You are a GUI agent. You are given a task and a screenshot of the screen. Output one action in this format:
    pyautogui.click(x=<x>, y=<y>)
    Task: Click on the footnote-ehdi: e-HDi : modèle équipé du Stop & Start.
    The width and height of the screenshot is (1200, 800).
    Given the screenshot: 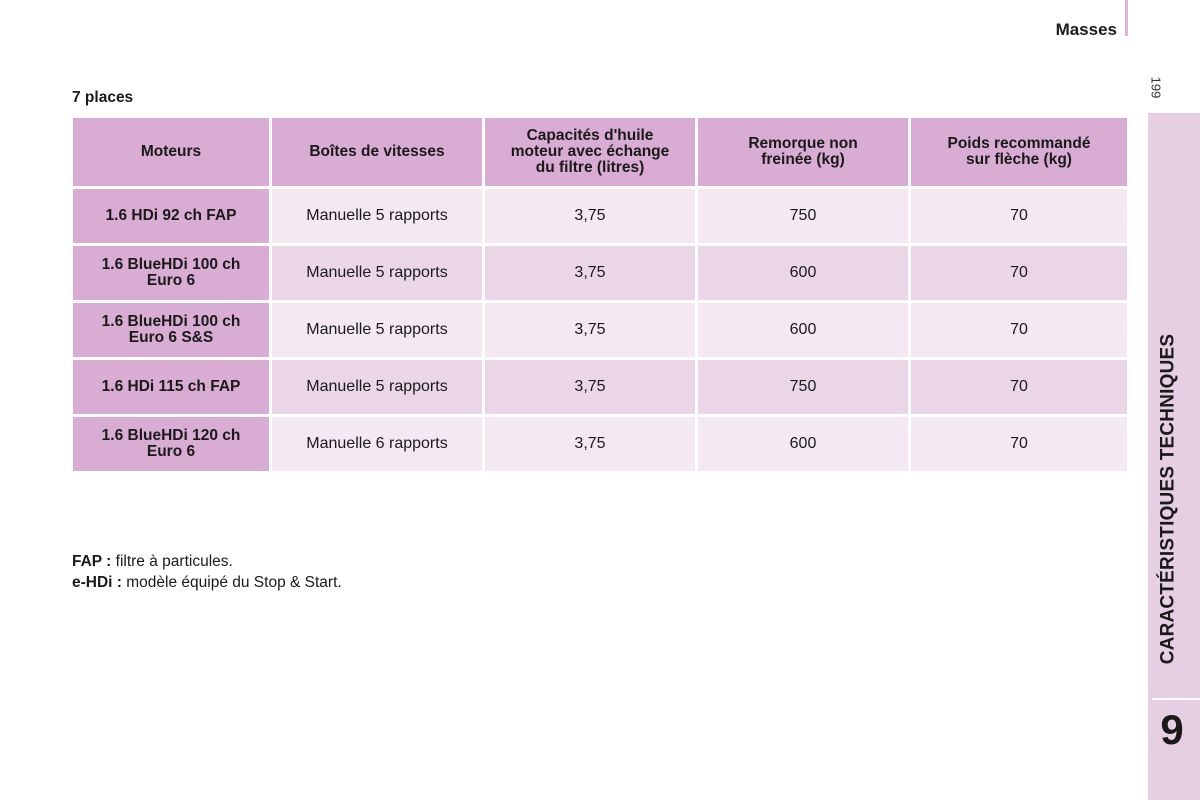 What is the action you would take?
    pyautogui.click(x=207, y=582)
    